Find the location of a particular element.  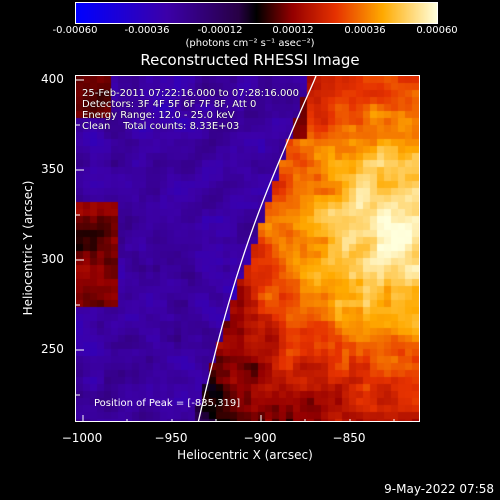

info-energy-range: Energy Range: 12.0 - 25.0 keV is located at coordinates (158, 115).